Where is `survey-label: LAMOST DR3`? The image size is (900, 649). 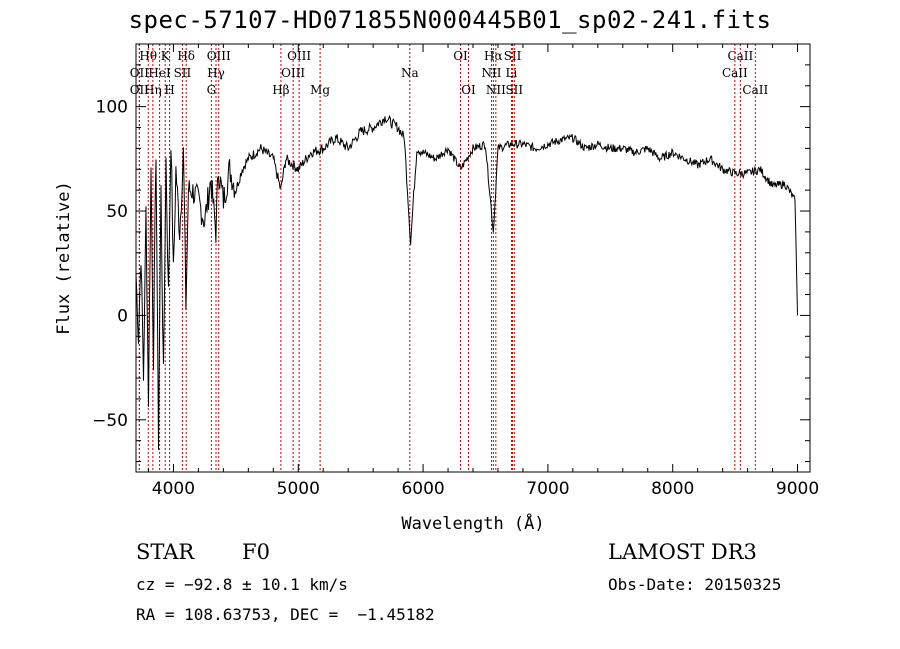 survey-label: LAMOST DR3 is located at coordinates (682, 552).